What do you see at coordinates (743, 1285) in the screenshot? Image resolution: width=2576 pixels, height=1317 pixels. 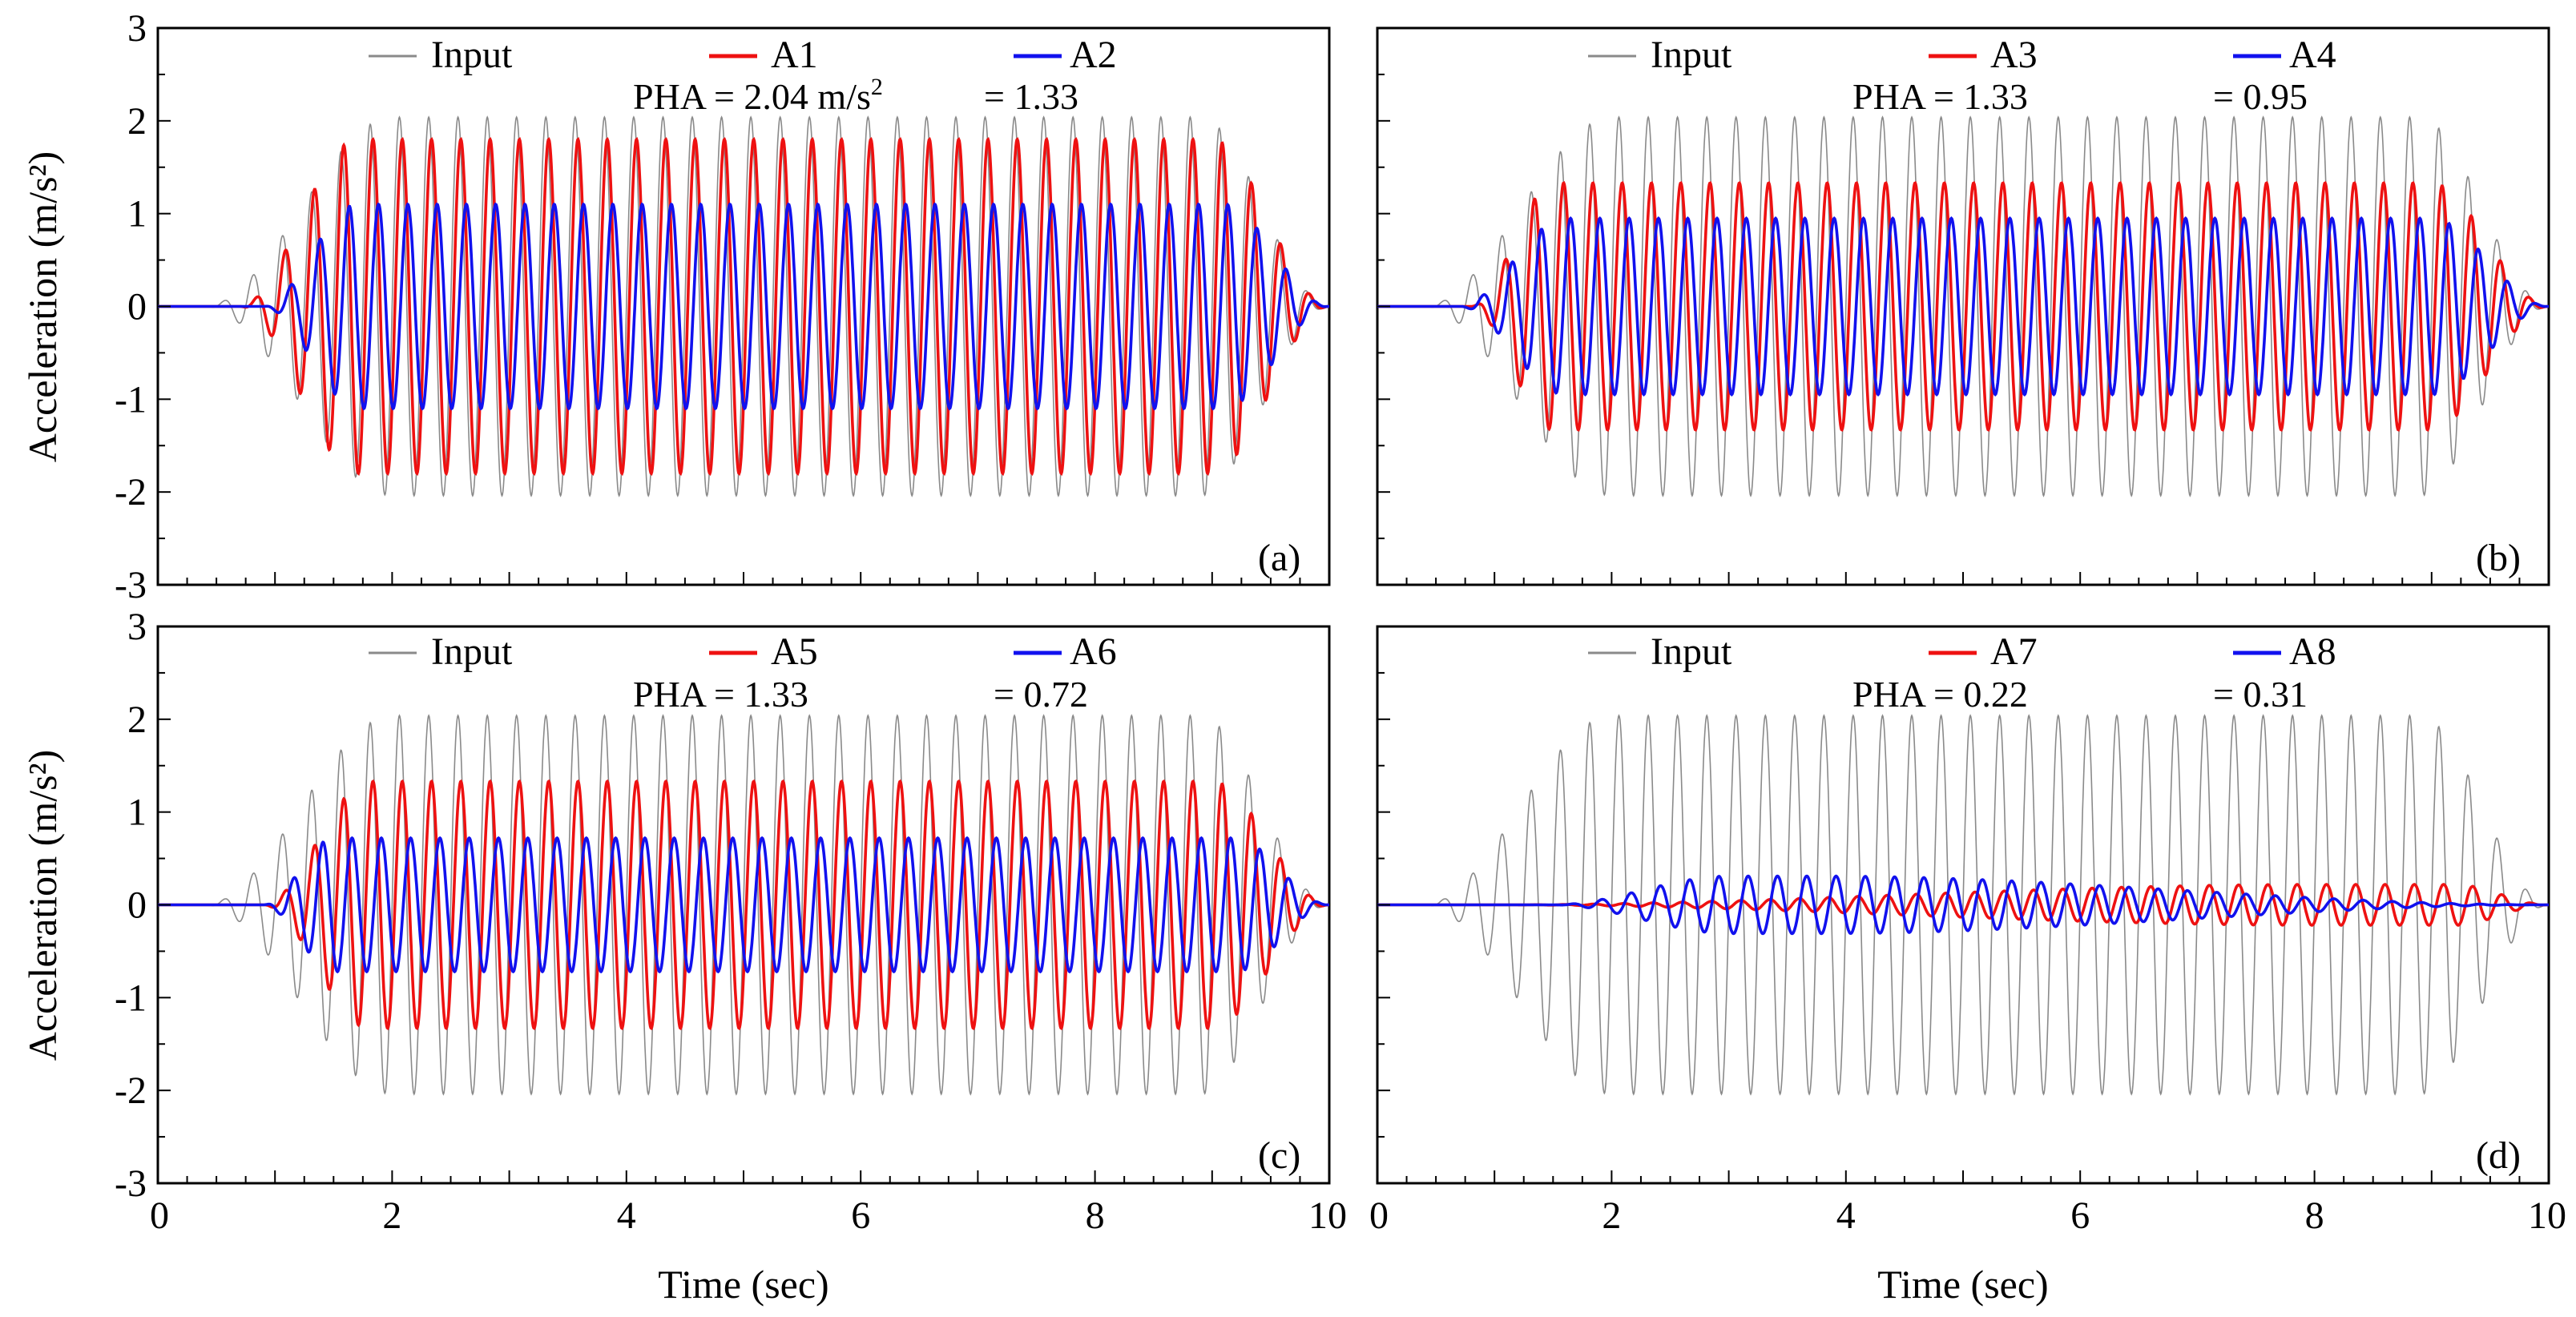 I see `x-axis-title-left: Time (sec)` at bounding box center [743, 1285].